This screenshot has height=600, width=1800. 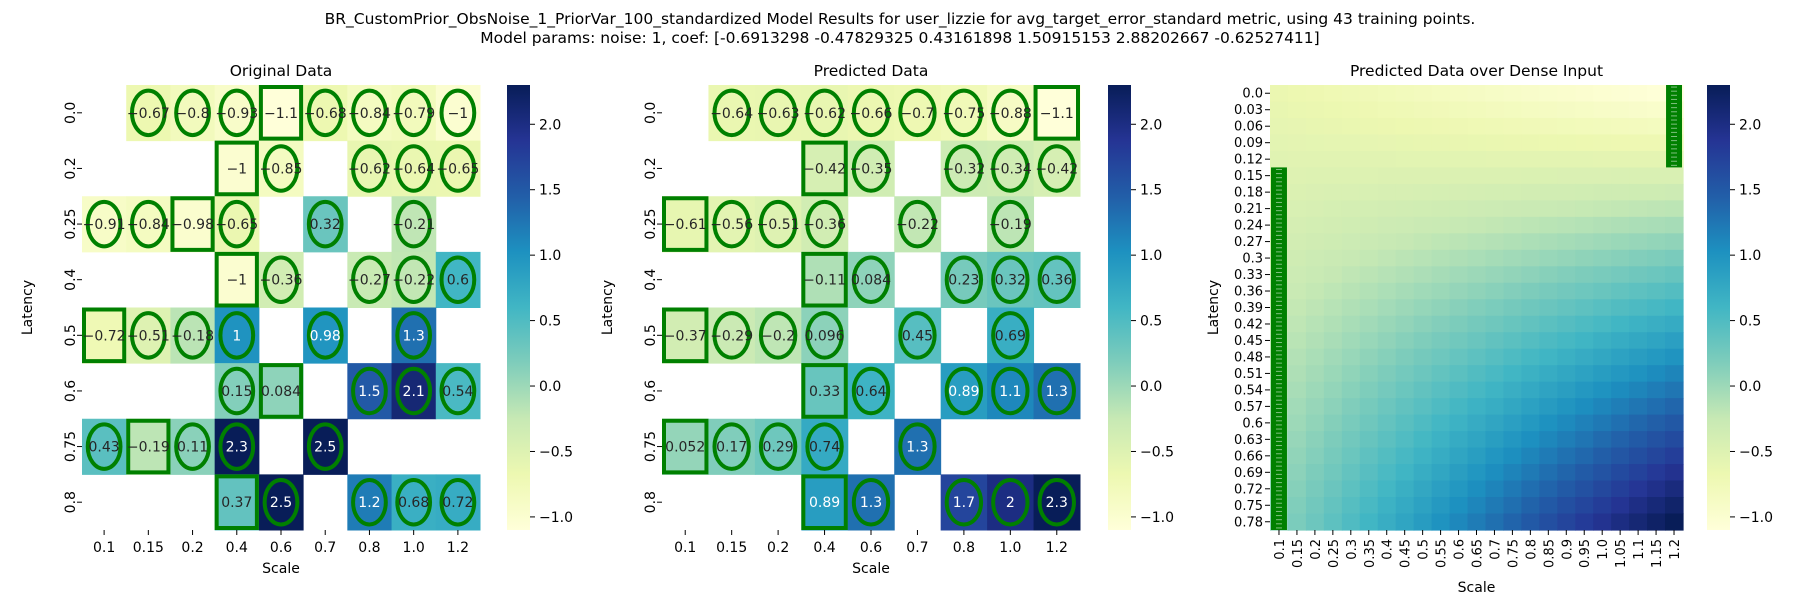 I want to click on colorbar-gradient, so click(x=518, y=307).